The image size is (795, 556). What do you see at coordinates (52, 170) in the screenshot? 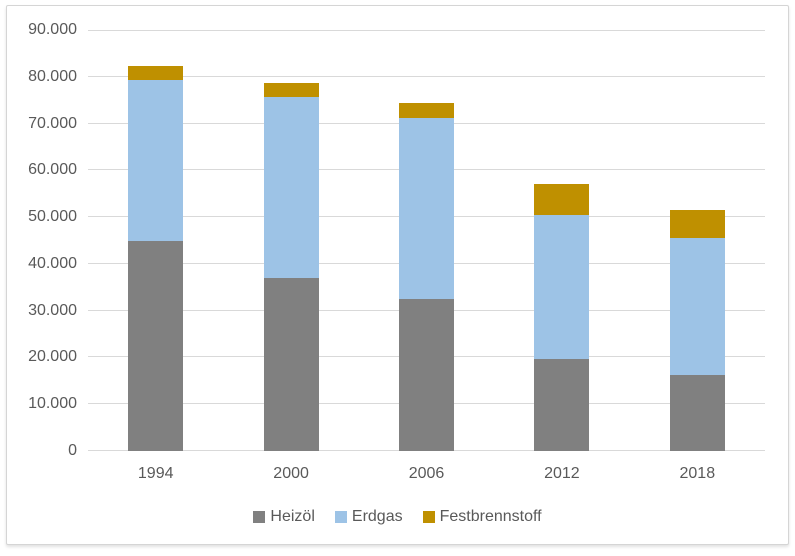
I see `y-tick-label: 60.000` at bounding box center [52, 170].